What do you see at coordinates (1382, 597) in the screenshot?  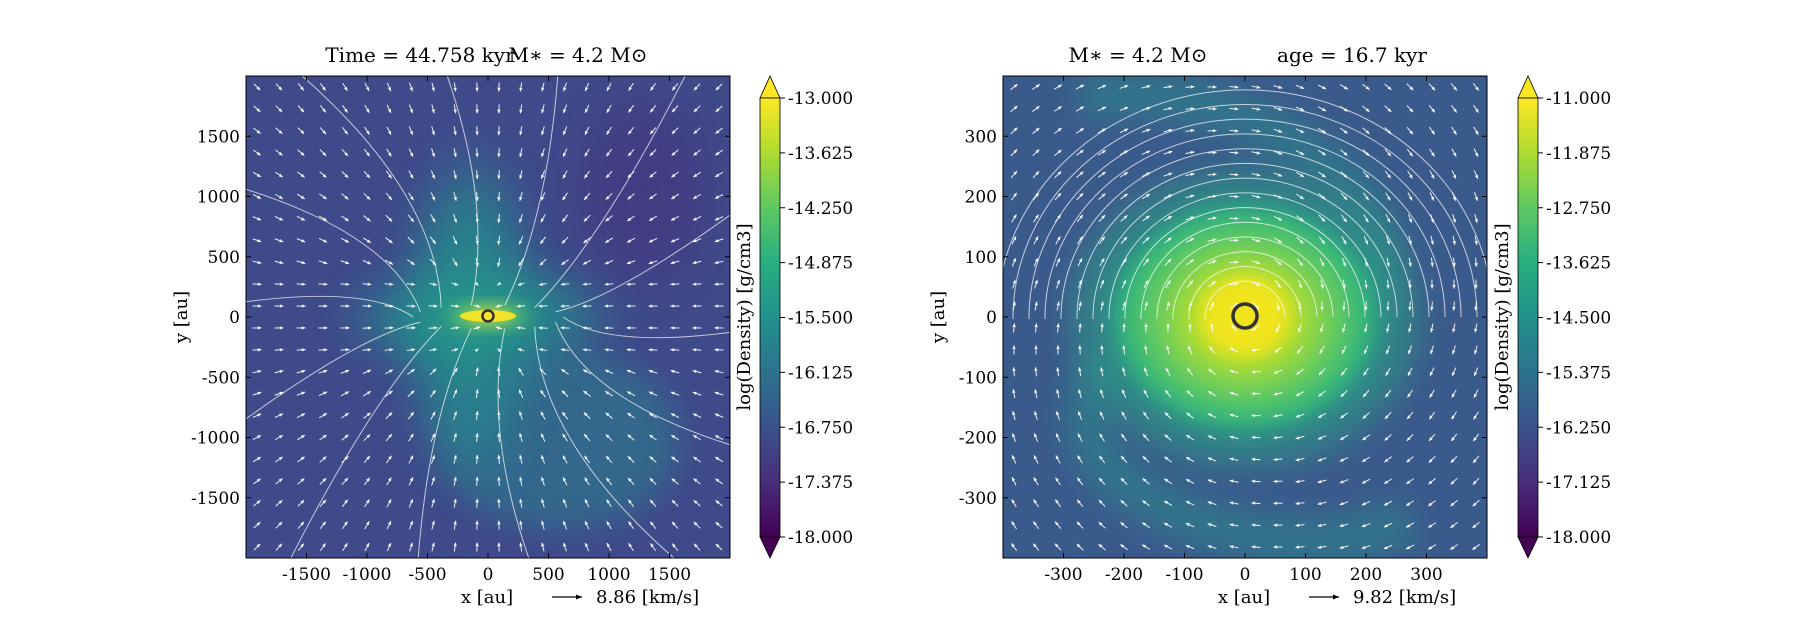 I see `right-vector-key: 9.82 [km/s]` at bounding box center [1382, 597].